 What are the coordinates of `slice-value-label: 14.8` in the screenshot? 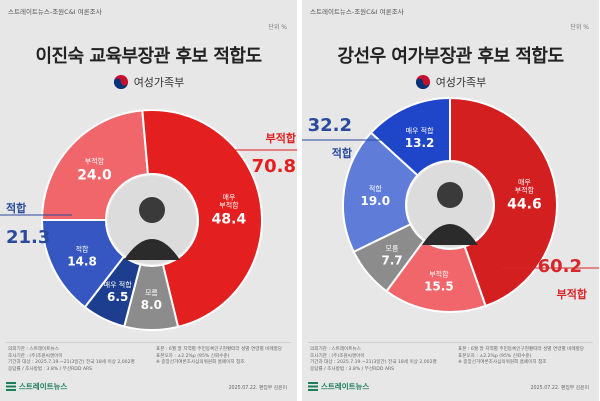 It's located at (82, 261).